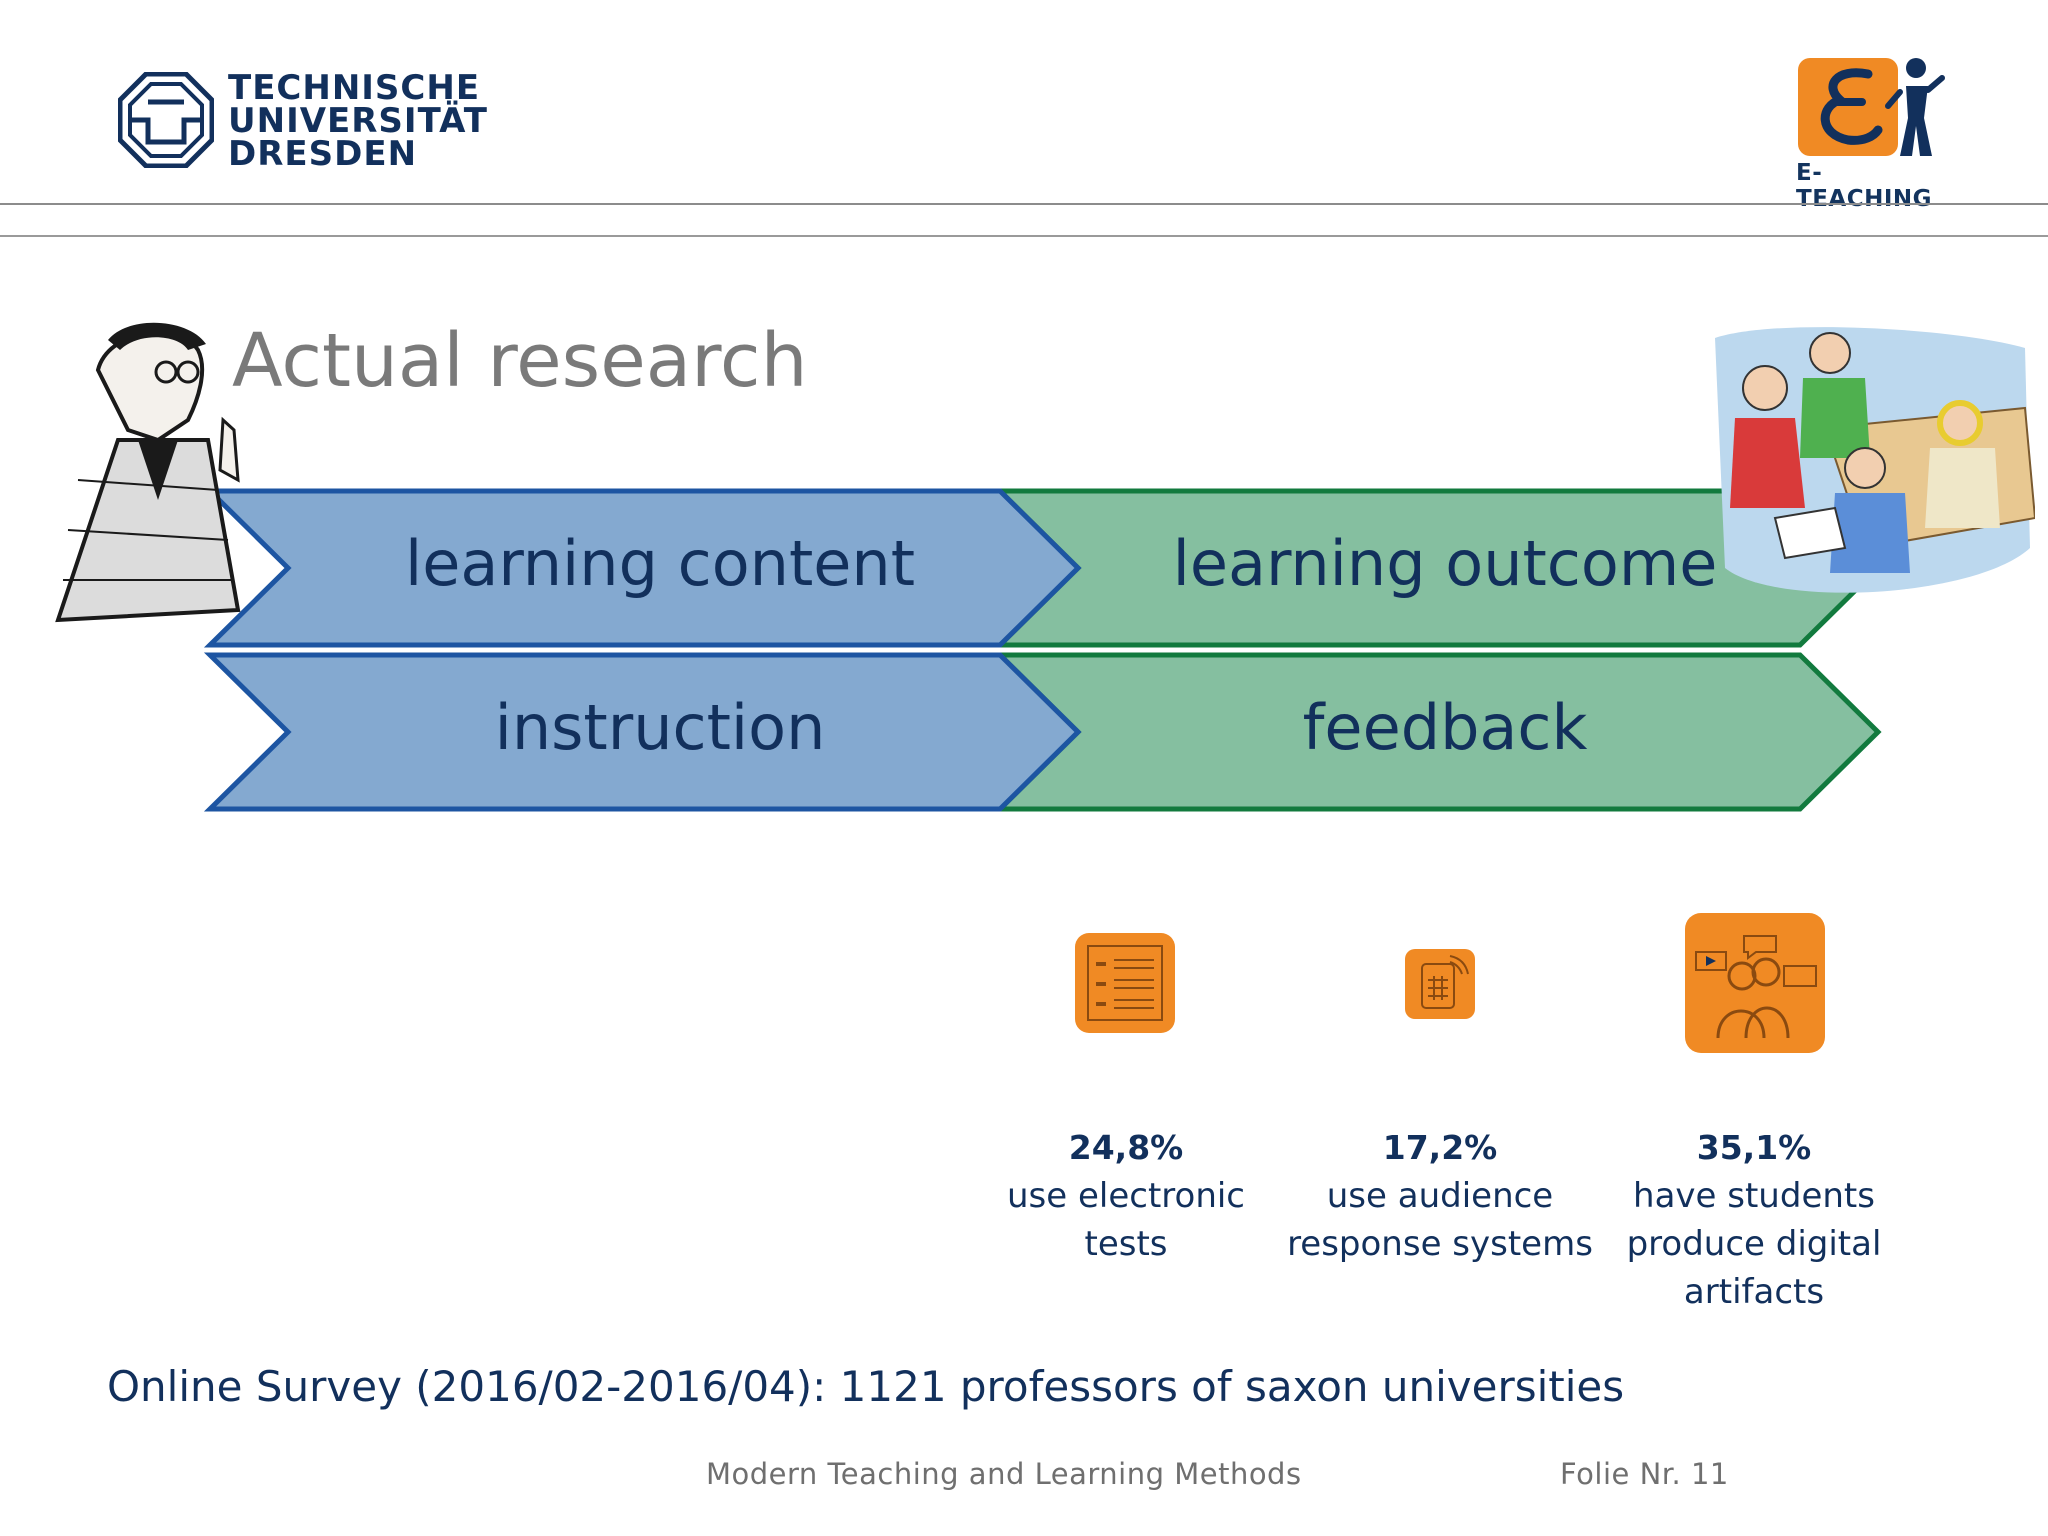 The height and width of the screenshot is (1536, 2048). What do you see at coordinates (1126, 1147) in the screenshot?
I see `stat-percent: 24,8%` at bounding box center [1126, 1147].